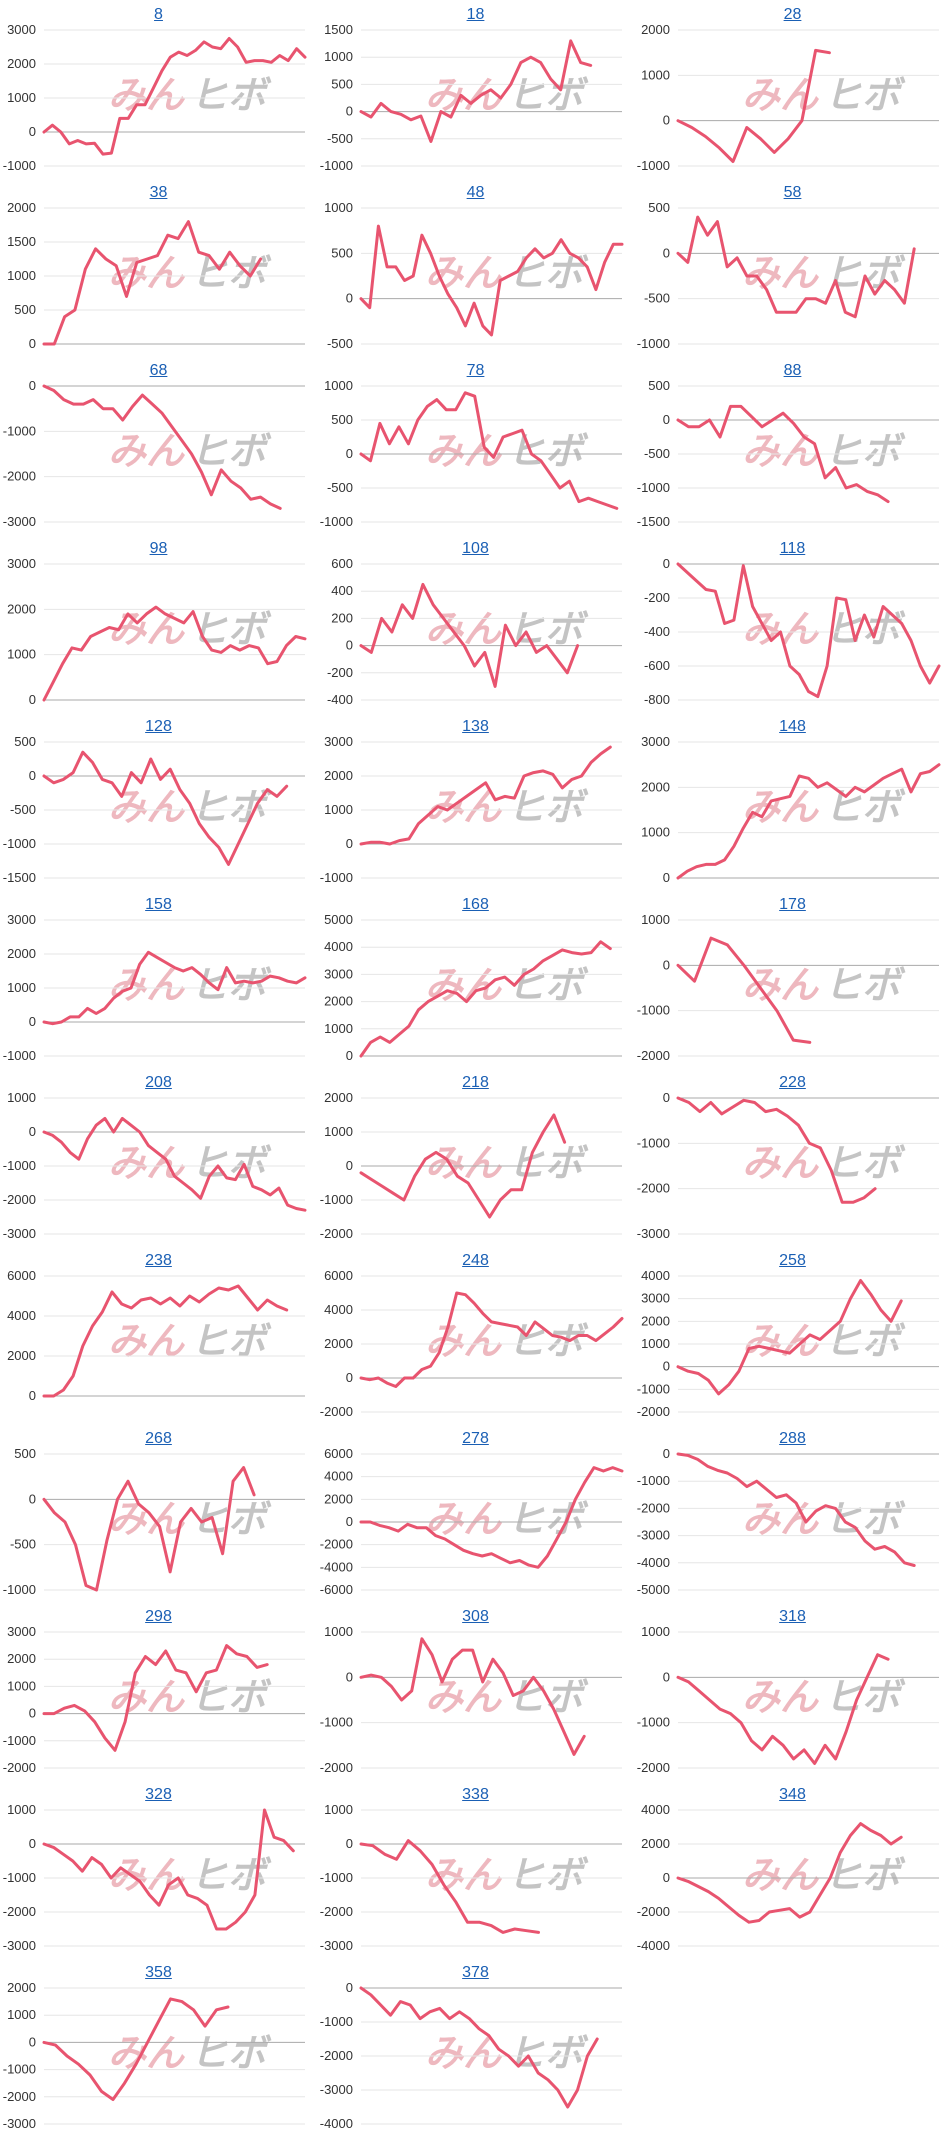  Describe the element at coordinates (475, 1260) in the screenshot. I see `chart-title-link: 248` at that location.